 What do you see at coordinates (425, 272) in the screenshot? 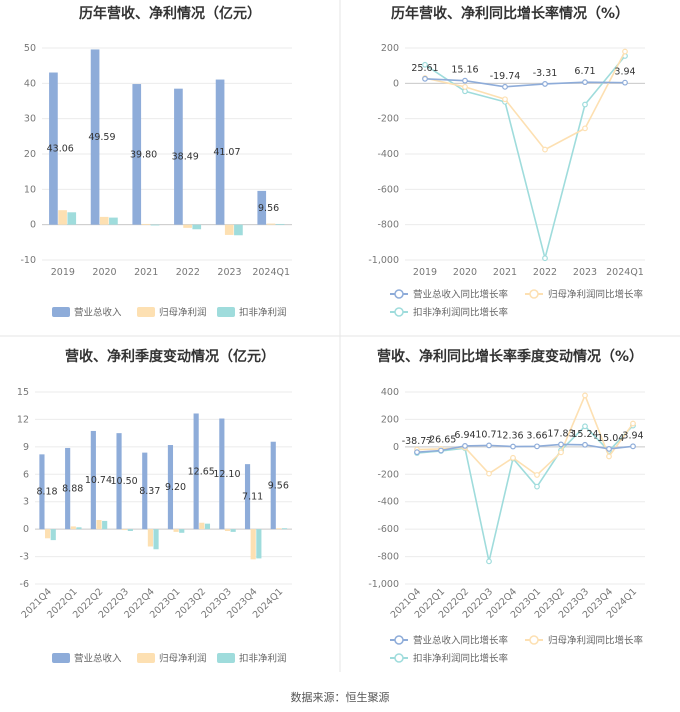
I see `x-tick-label: 2019` at bounding box center [425, 272].